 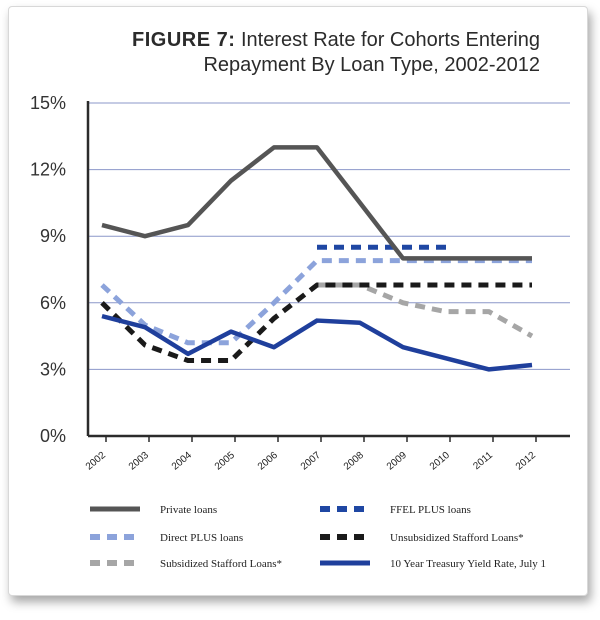 What do you see at coordinates (188, 510) in the screenshot?
I see `legend-label-private-loans: Private loans` at bounding box center [188, 510].